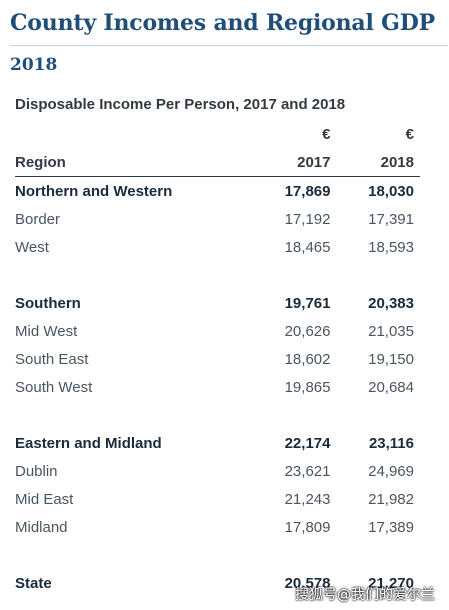 This screenshot has width=449, height=610. What do you see at coordinates (217, 583) in the screenshot?
I see `table-row: State 20,578 21,270` at bounding box center [217, 583].